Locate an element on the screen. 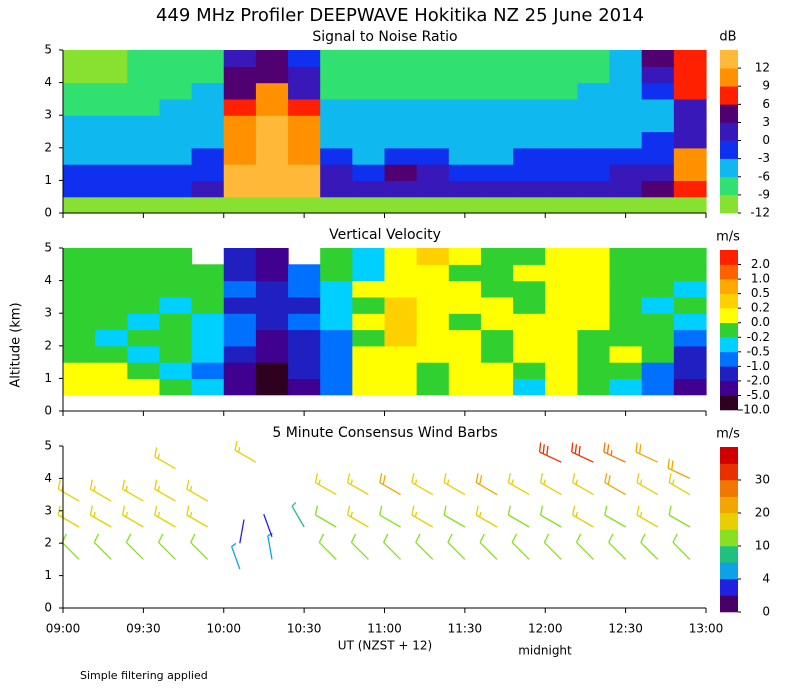  y-tick-label: 1 is located at coordinates (48, 378).